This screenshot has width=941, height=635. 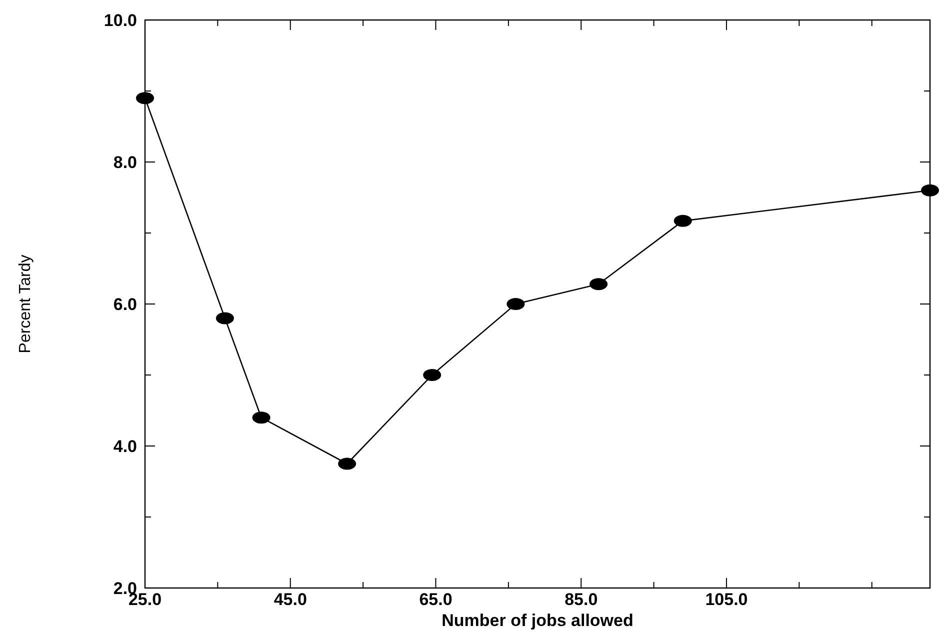 I want to click on x-tick-label: 85.0, so click(x=581, y=599).